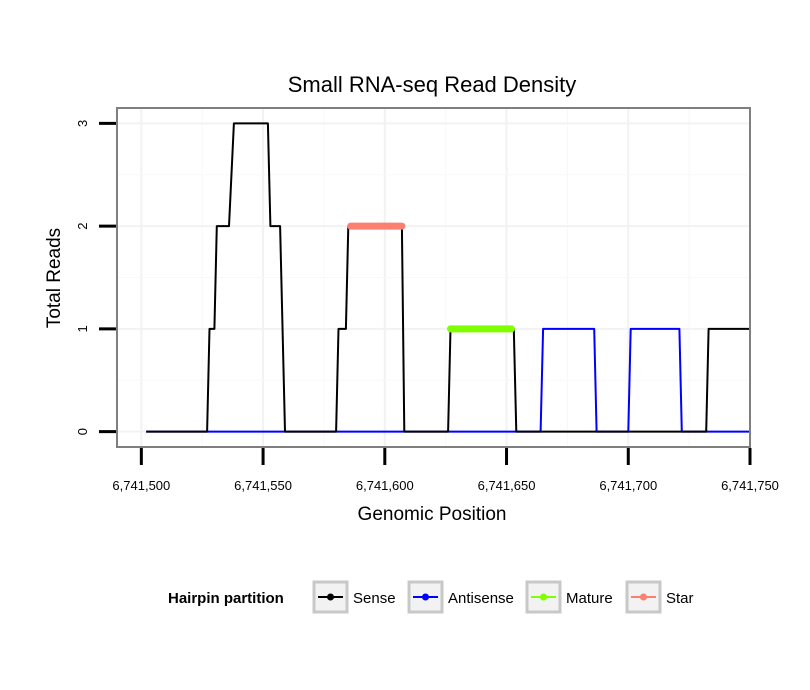 The height and width of the screenshot is (690, 810). What do you see at coordinates (82, 226) in the screenshot?
I see `y-tick-label: 2` at bounding box center [82, 226].